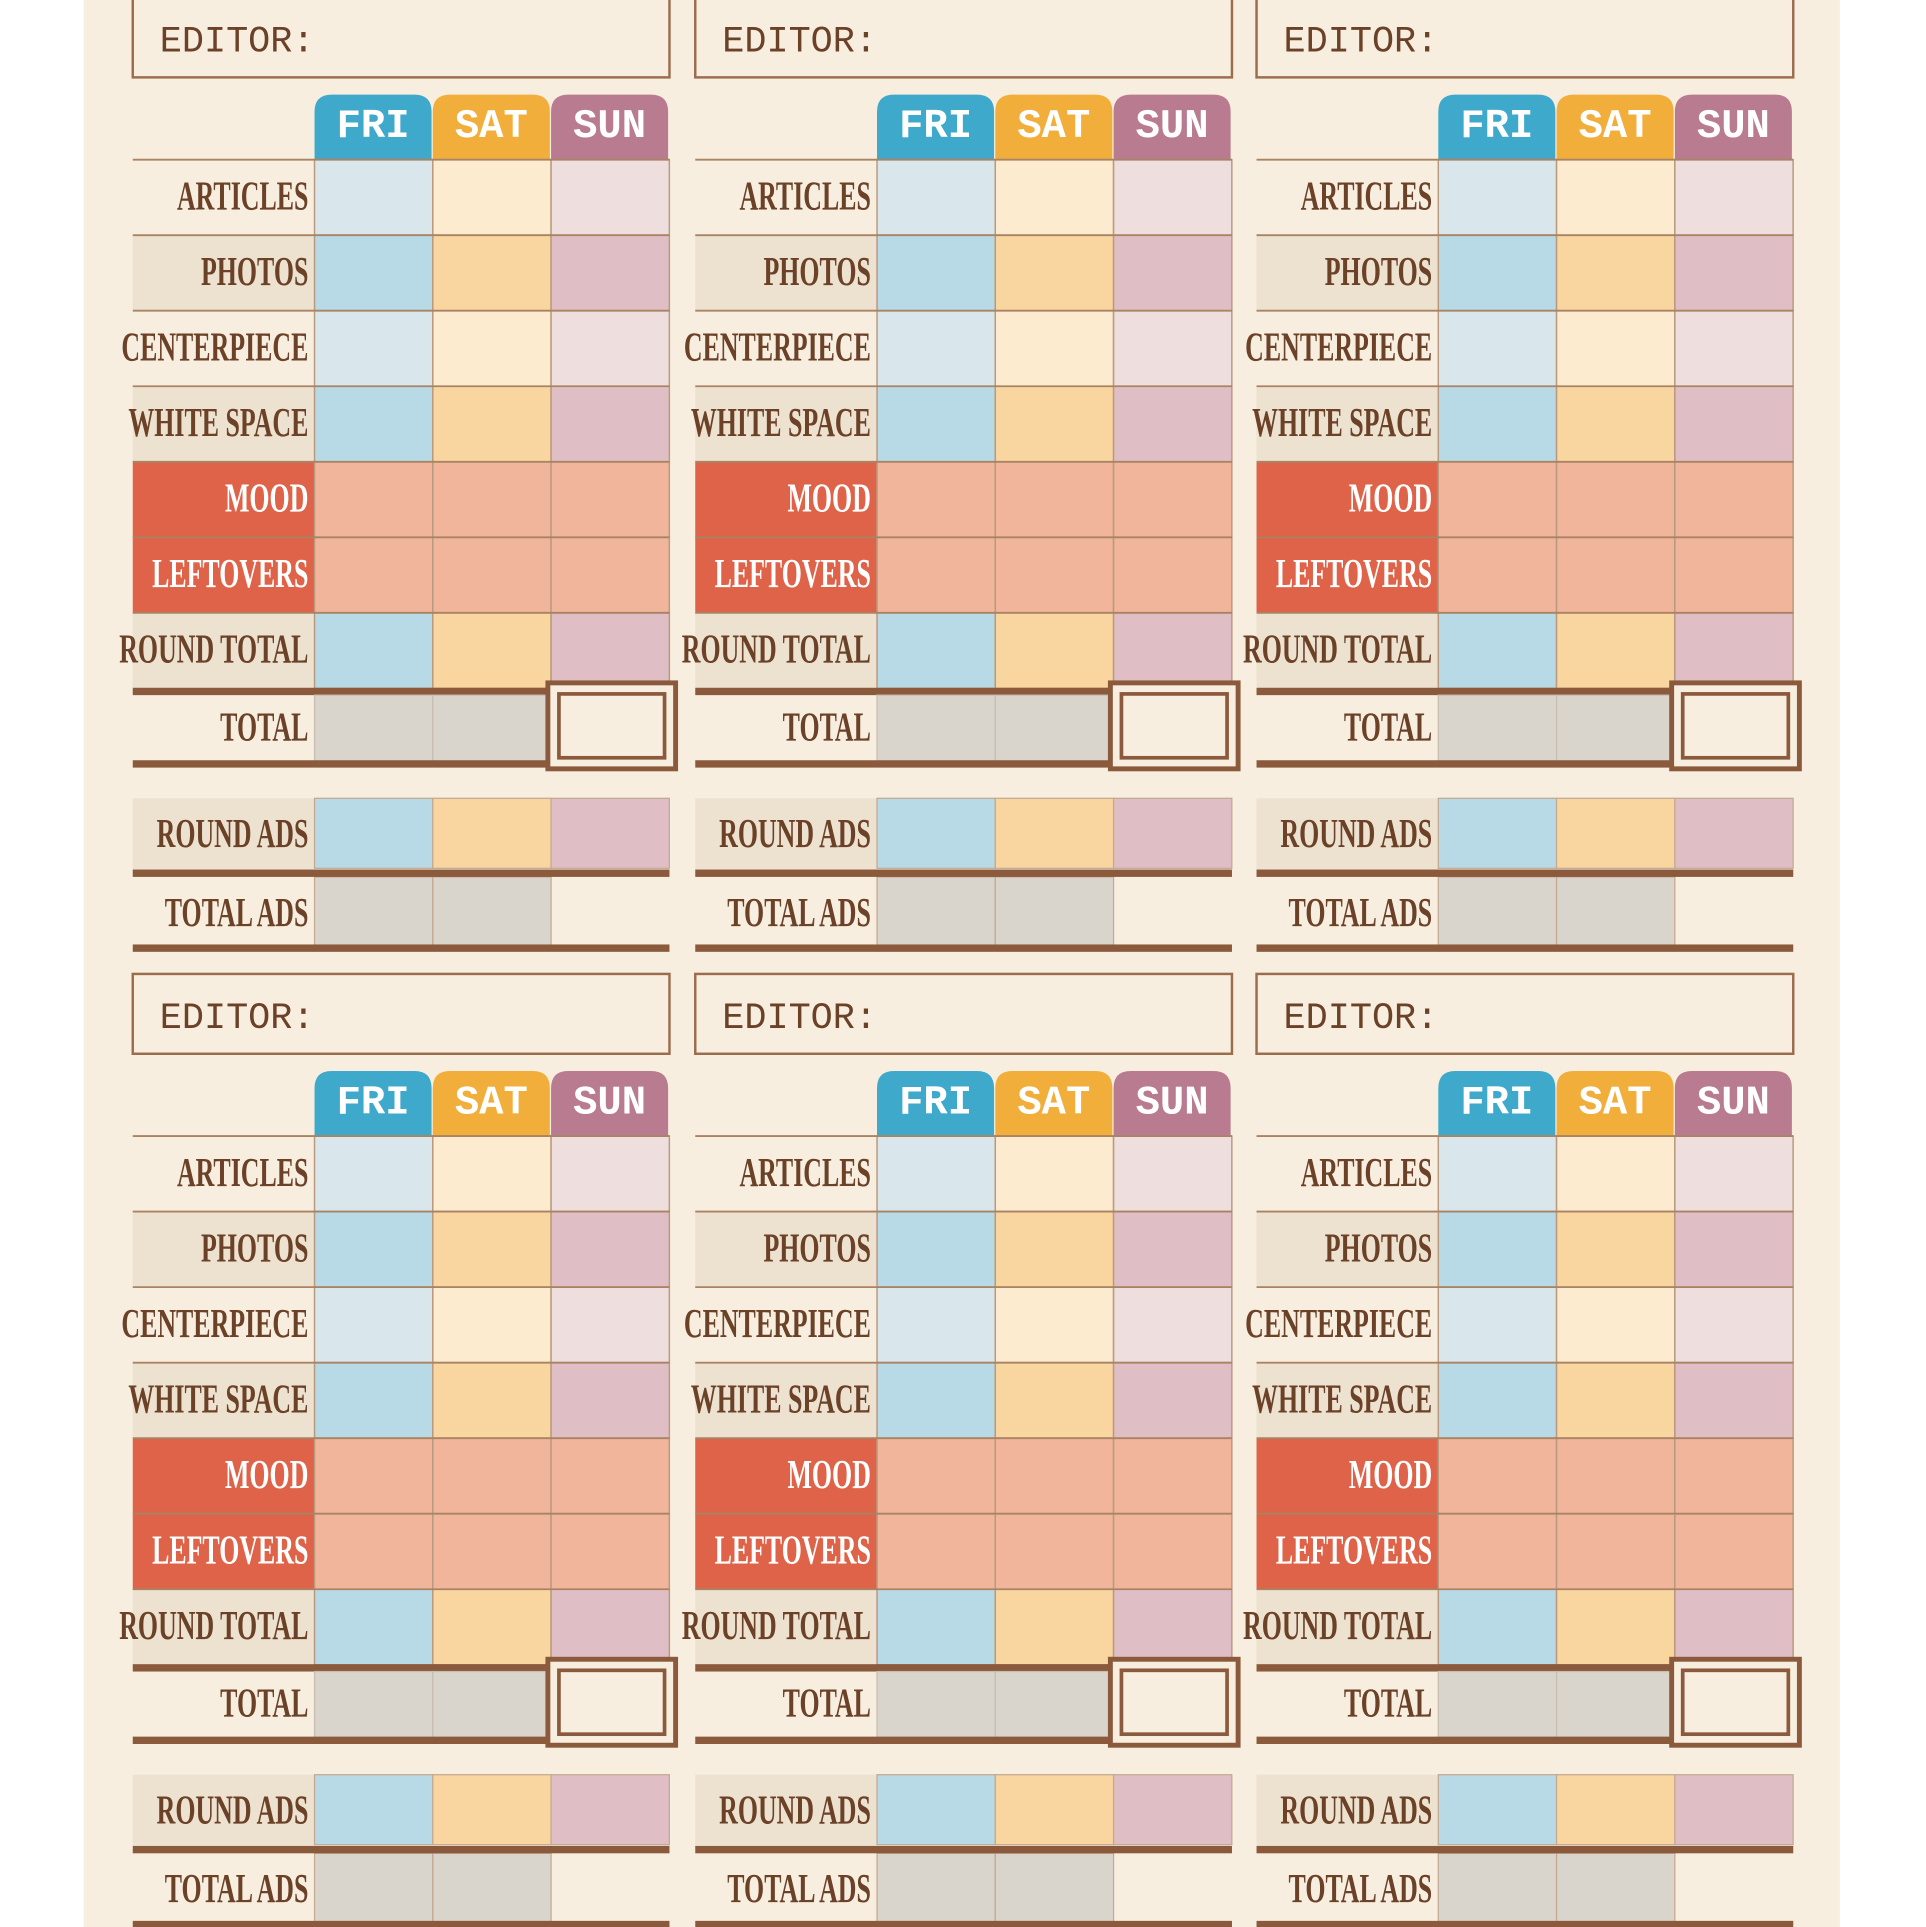 This screenshot has height=1927, width=1926. What do you see at coordinates (230, 573) in the screenshot?
I see `row-label: LEFTOVERS` at bounding box center [230, 573].